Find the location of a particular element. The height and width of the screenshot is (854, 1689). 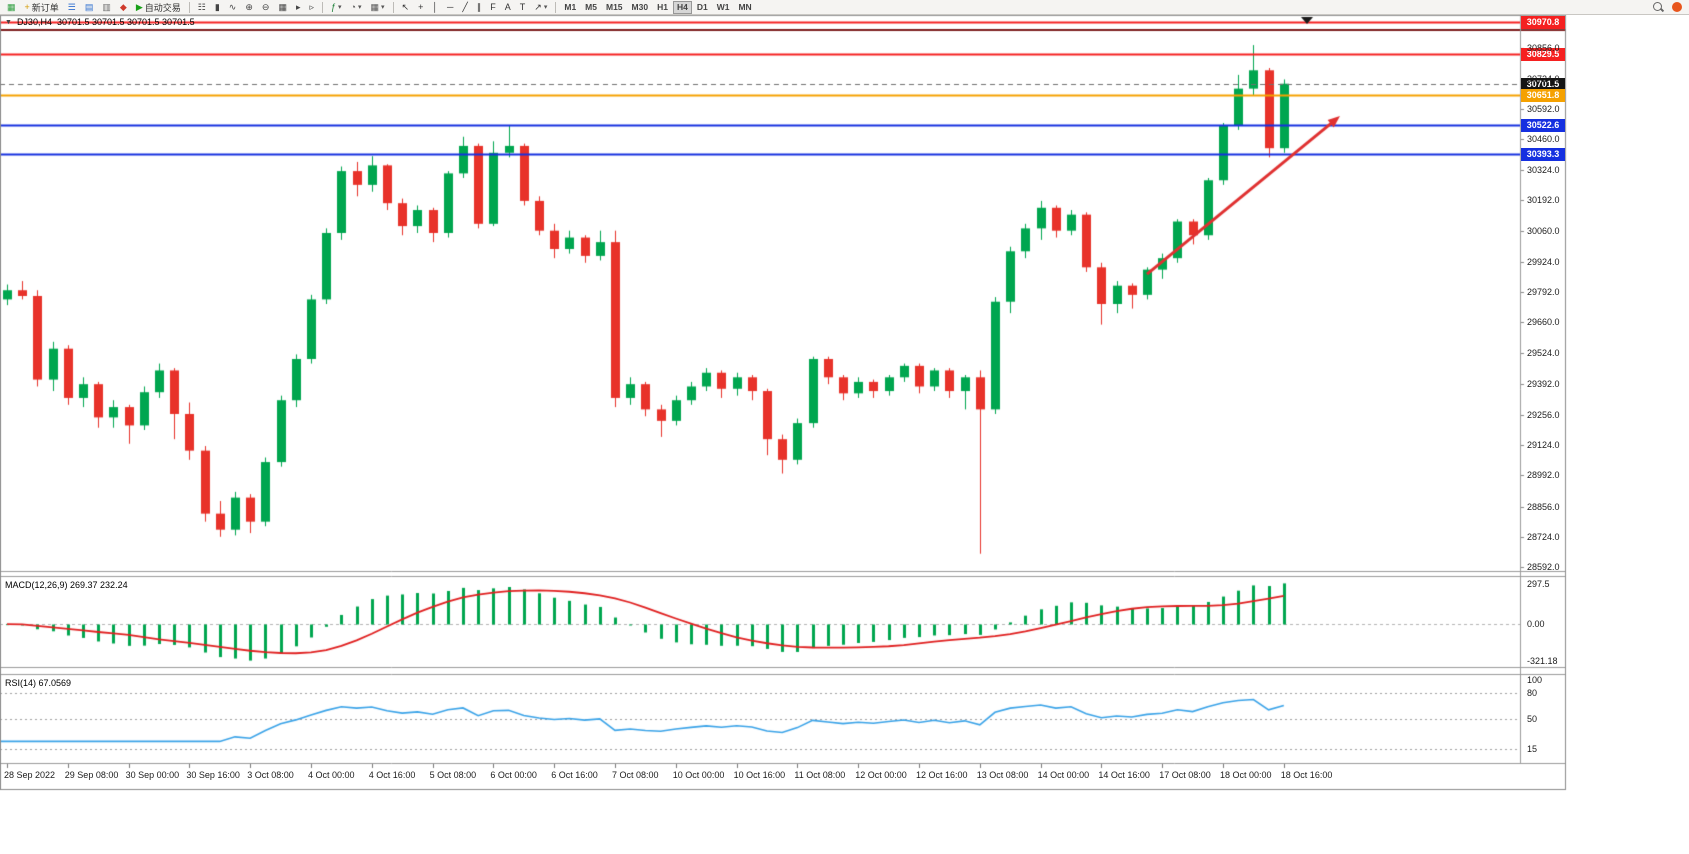

arrows-button: ↗ ▾ is located at coordinates (540, 7).